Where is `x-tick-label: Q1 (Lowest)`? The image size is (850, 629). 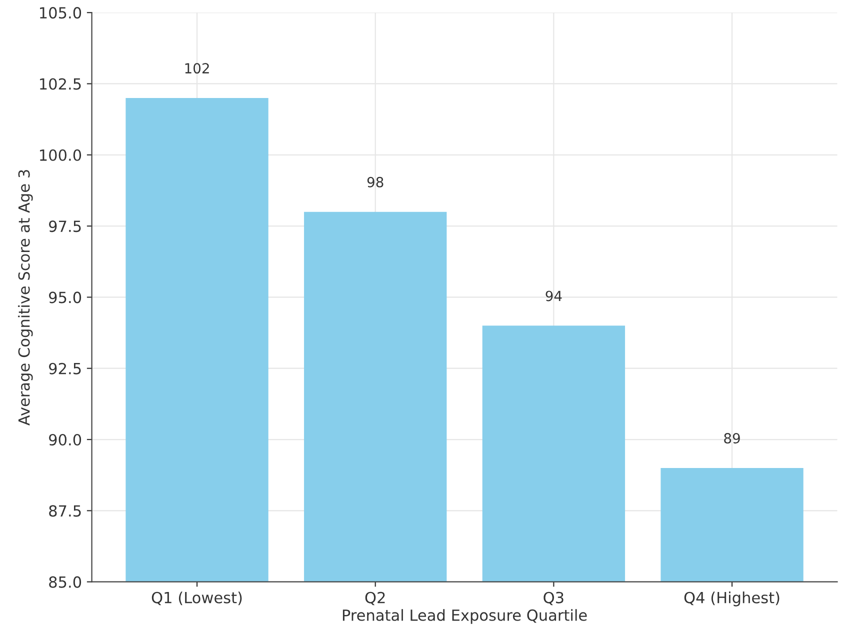
x-tick-label: Q1 (Lowest) is located at coordinates (197, 599).